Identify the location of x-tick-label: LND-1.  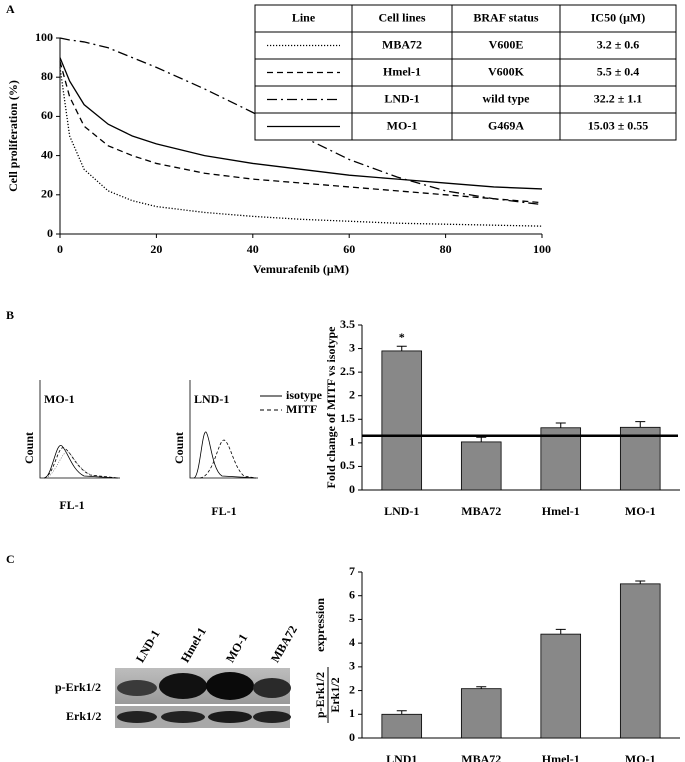
(401, 511).